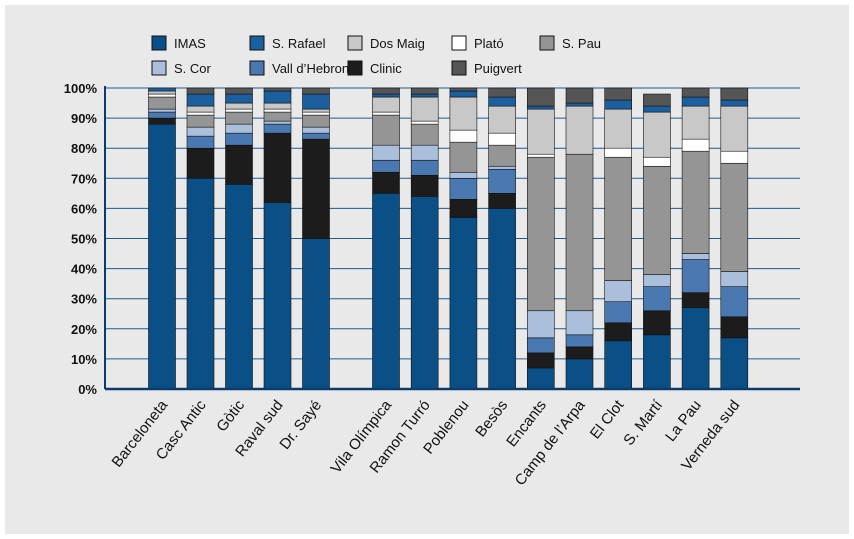 This screenshot has width=854, height=539. What do you see at coordinates (84, 208) in the screenshot?
I see `y-tick-label: 60%` at bounding box center [84, 208].